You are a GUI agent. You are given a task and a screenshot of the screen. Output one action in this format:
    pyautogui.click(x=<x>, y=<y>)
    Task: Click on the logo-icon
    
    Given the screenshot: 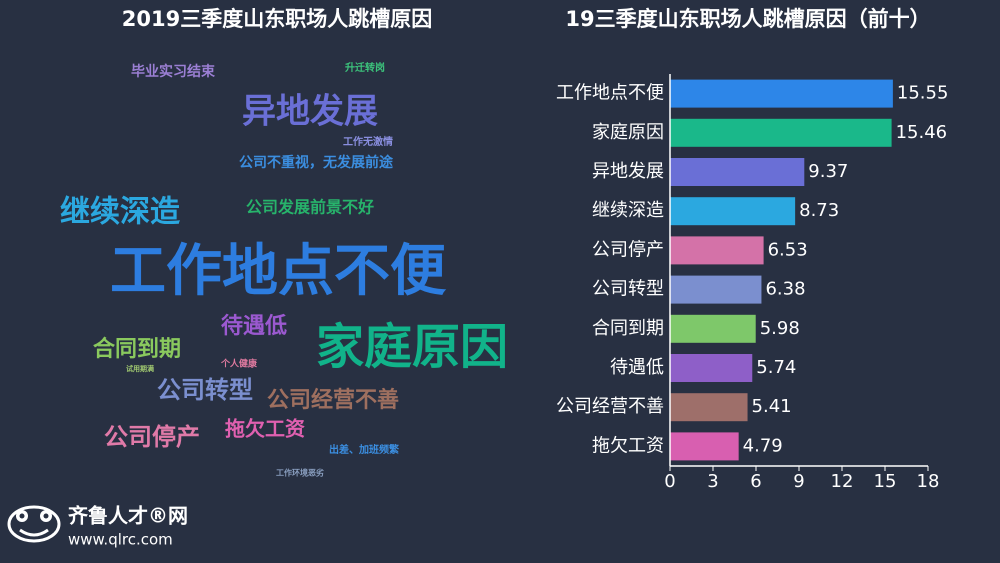 What is the action you would take?
    pyautogui.click(x=34, y=524)
    